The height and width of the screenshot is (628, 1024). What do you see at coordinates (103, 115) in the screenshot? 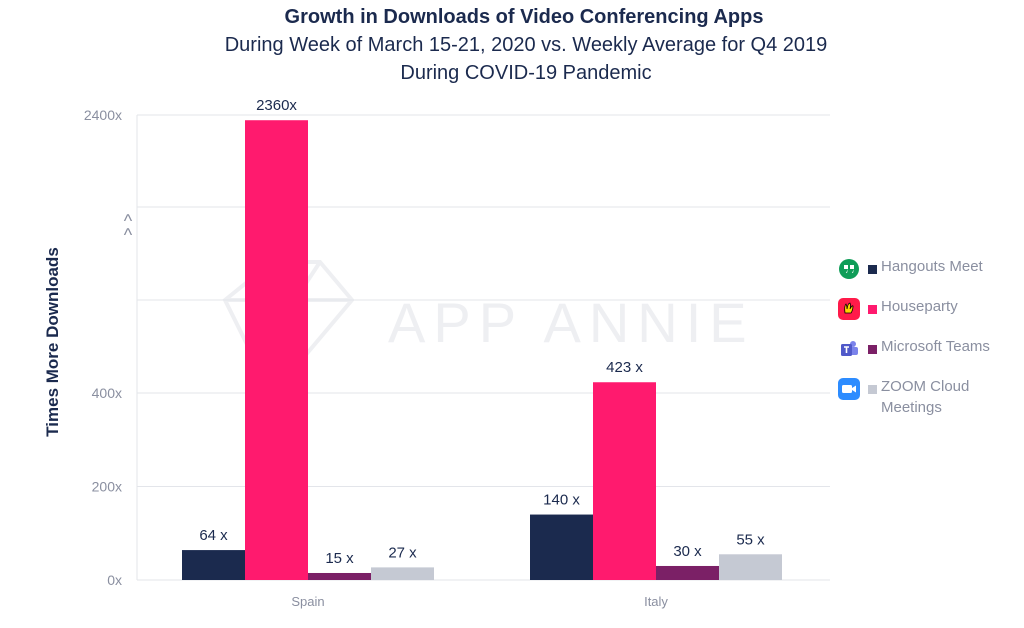
I see `y-tick-label: 2400x` at bounding box center [103, 115].